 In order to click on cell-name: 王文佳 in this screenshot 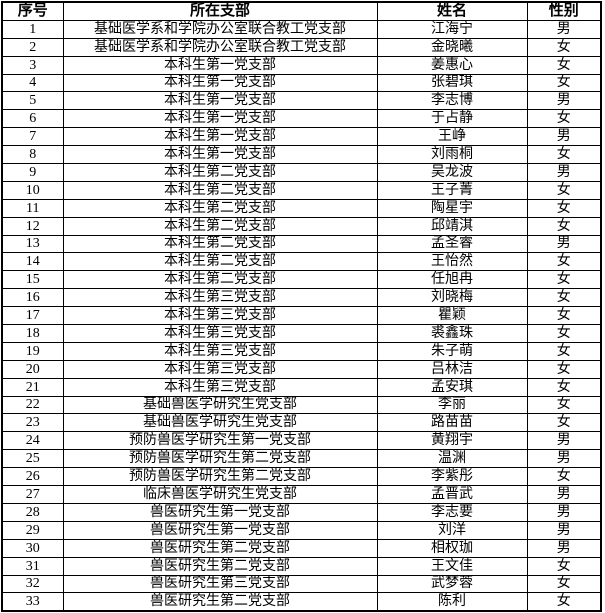, I will do `click(452, 566)`.